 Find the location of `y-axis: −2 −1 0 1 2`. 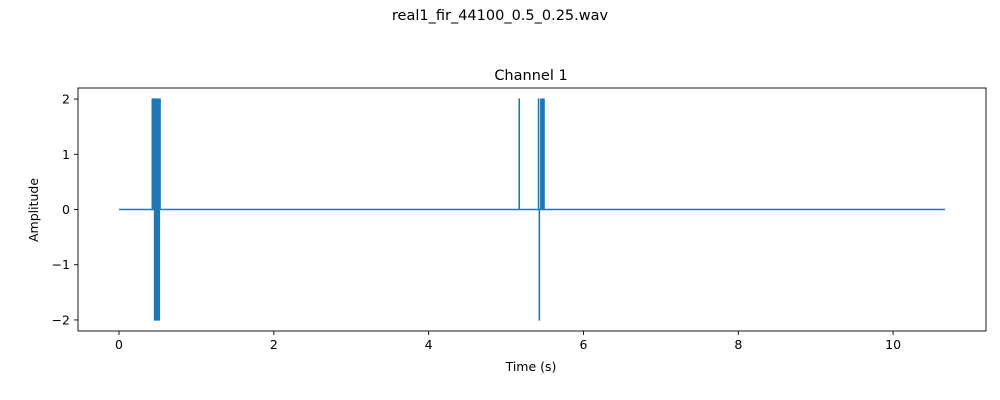

y-axis: −2 −1 0 1 2 is located at coordinates (65, 209).